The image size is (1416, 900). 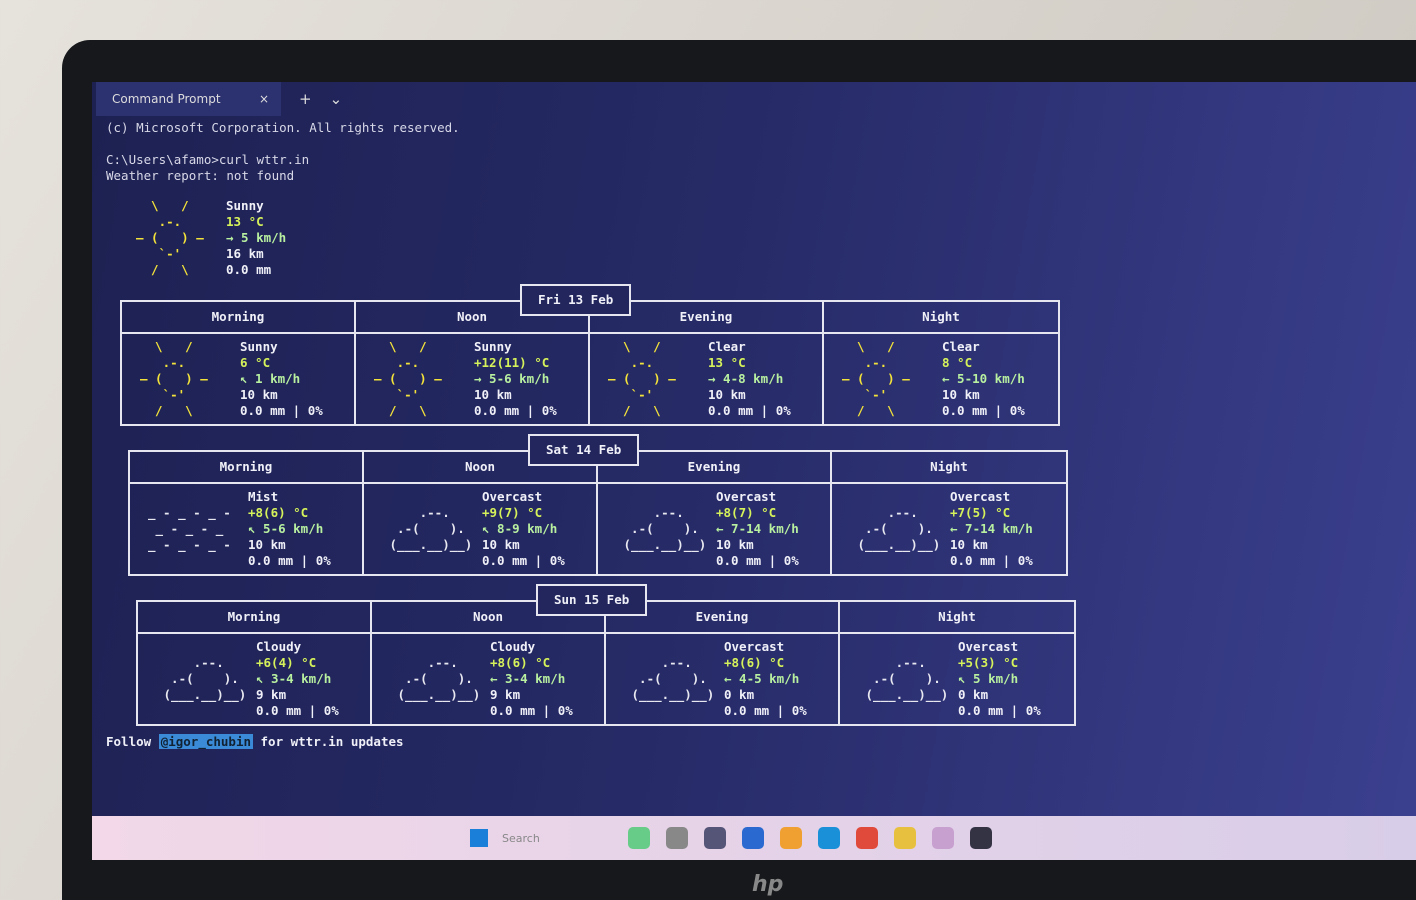 What do you see at coordinates (988, 662) in the screenshot?
I see `detail-line: +5(3) °C` at bounding box center [988, 662].